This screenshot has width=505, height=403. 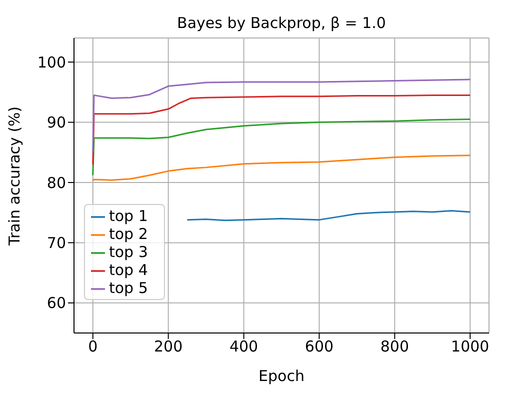 I want to click on x-tick-label: 600, so click(x=319, y=347).